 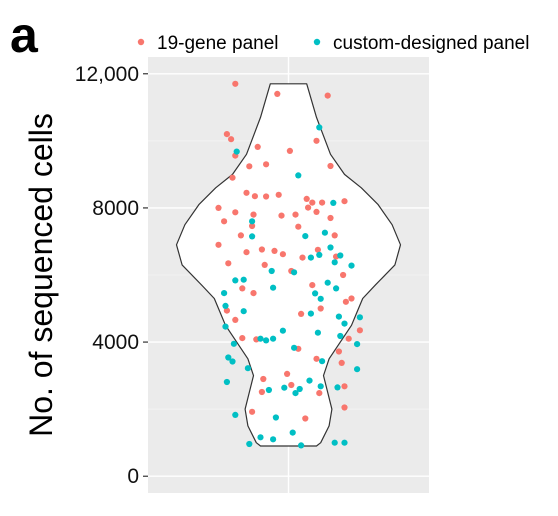 What do you see at coordinates (111, 275) in the screenshot?
I see `y-axis: 0 4000 8000 12,000` at bounding box center [111, 275].